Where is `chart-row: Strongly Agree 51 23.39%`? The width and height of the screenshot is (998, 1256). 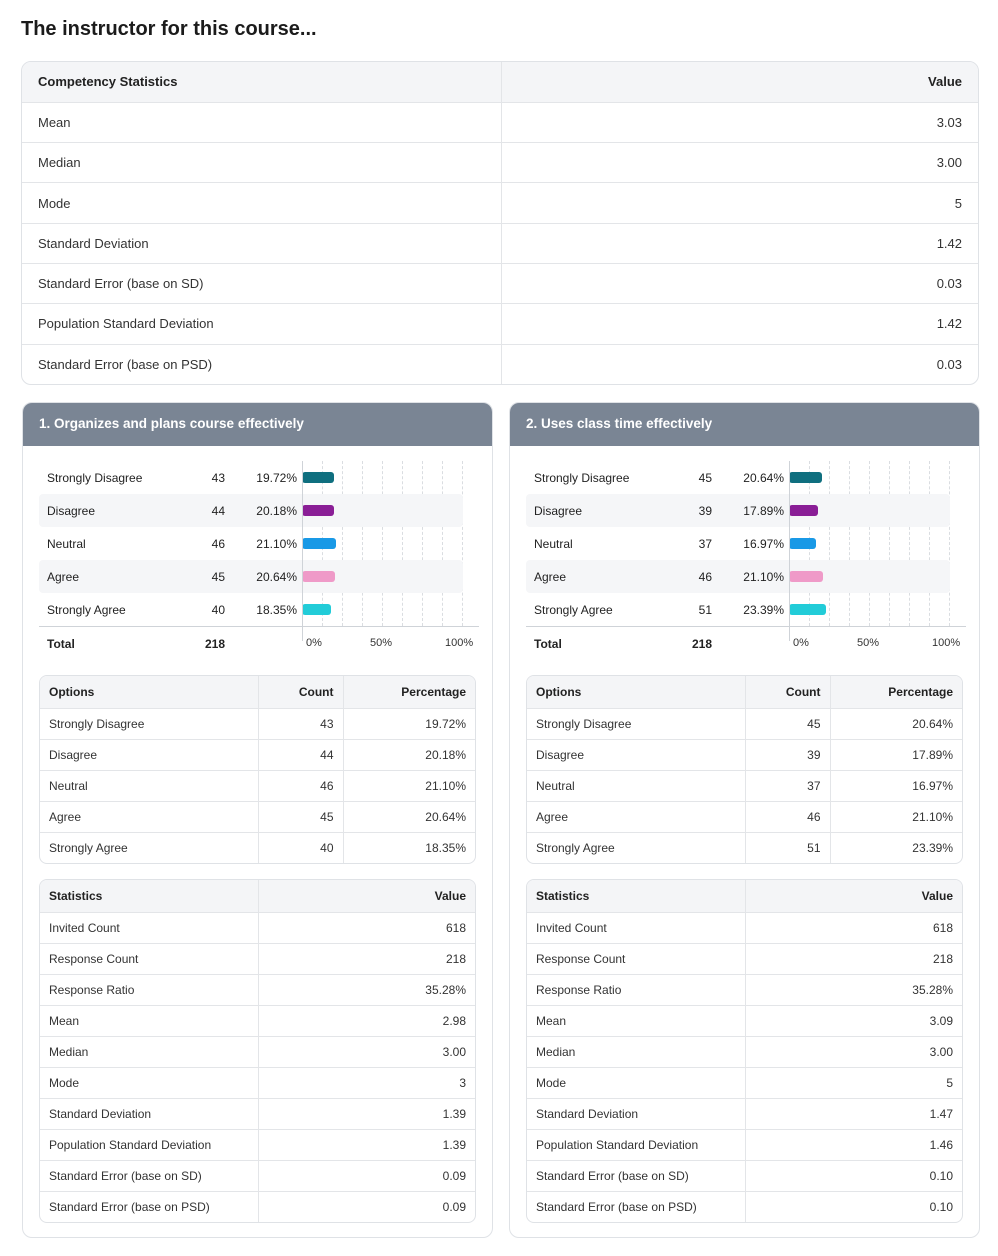
chart-row: Strongly Agree 51 23.39% is located at coordinates (738, 609).